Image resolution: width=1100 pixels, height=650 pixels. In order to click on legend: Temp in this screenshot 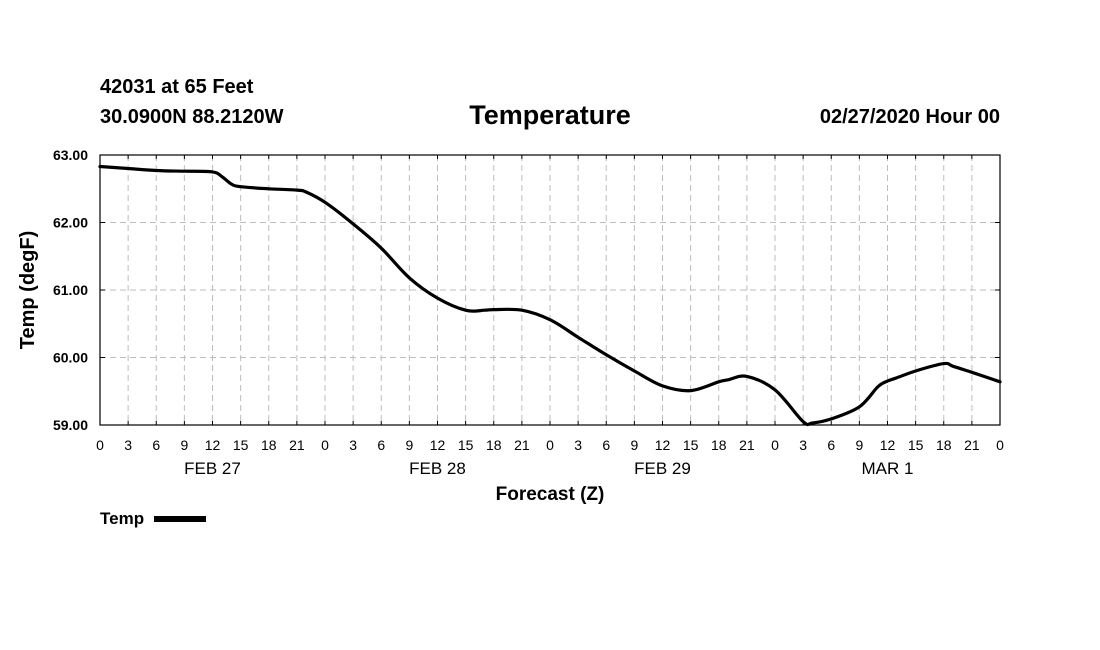, I will do `click(153, 519)`.